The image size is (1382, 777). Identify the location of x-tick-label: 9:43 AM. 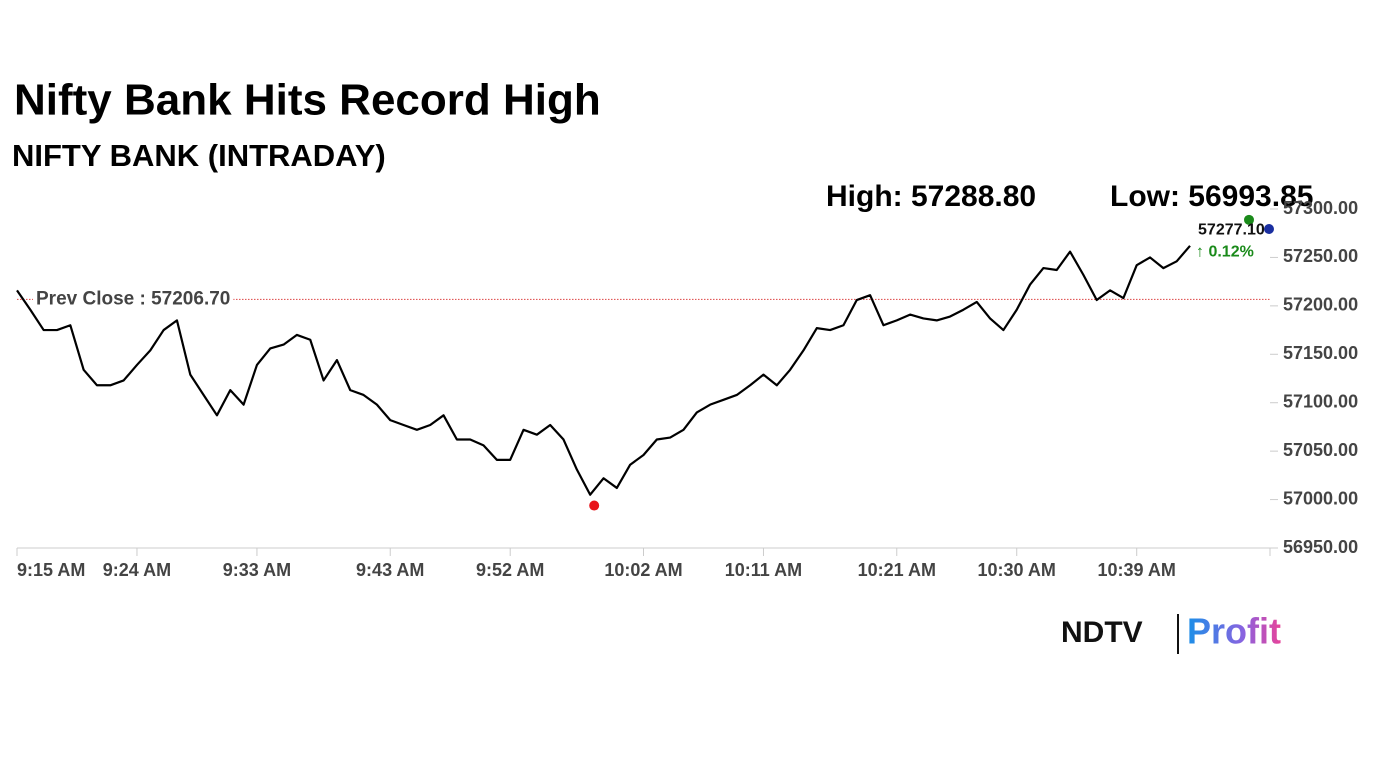
(390, 570).